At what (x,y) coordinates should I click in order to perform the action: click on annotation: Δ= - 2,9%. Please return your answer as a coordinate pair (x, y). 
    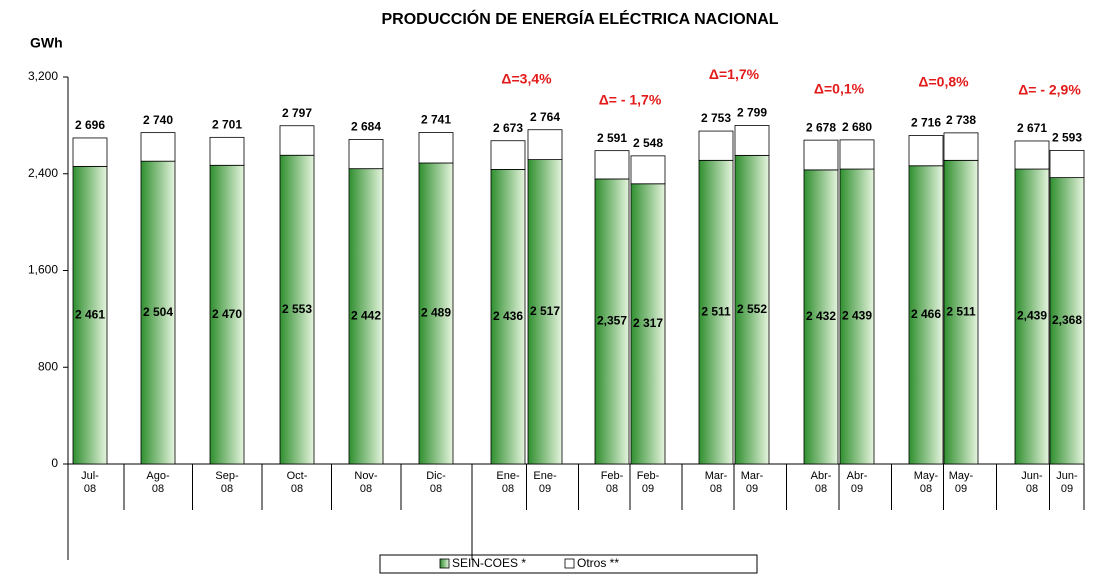
    Looking at the image, I should click on (1049, 90).